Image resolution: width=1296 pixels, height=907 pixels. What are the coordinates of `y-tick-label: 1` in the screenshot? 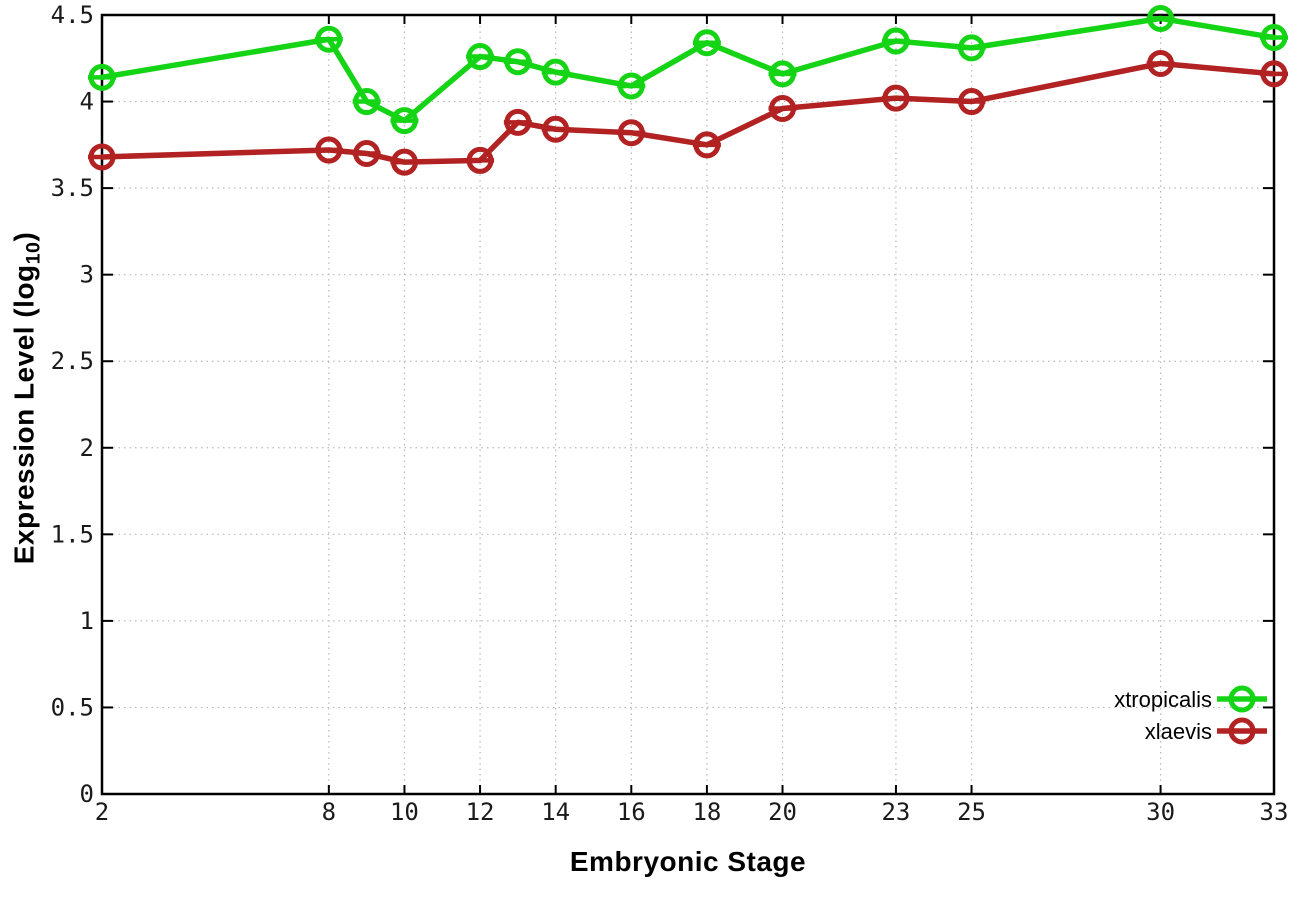 It's located at (87, 621).